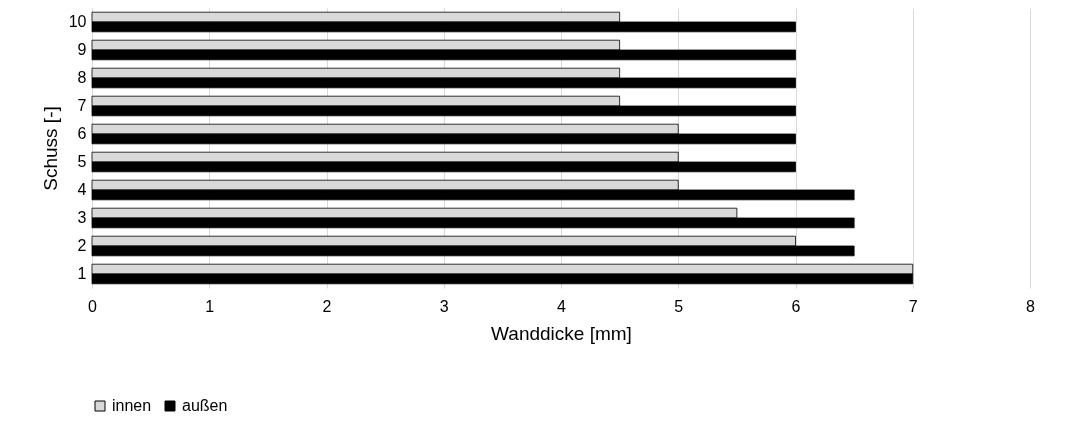  Describe the element at coordinates (82, 77) in the screenshot. I see `y-tick-label: 8` at that location.